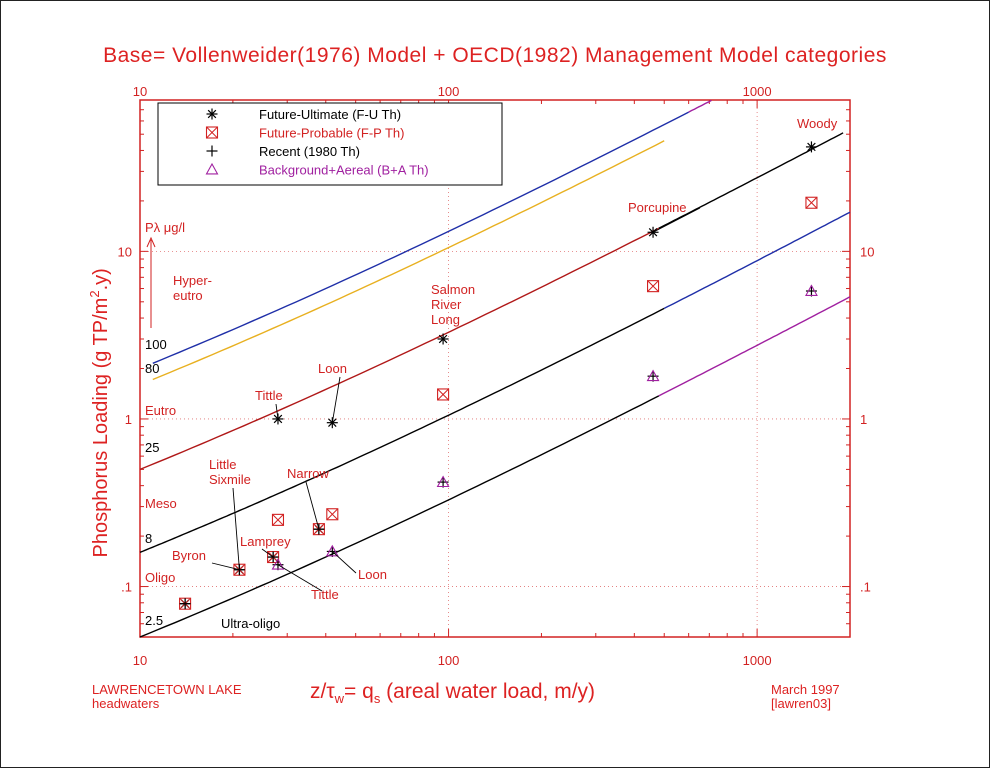 The image size is (990, 768). I want to click on footer-left-line1: LAWRENCETOWN LAKE, so click(167, 689).